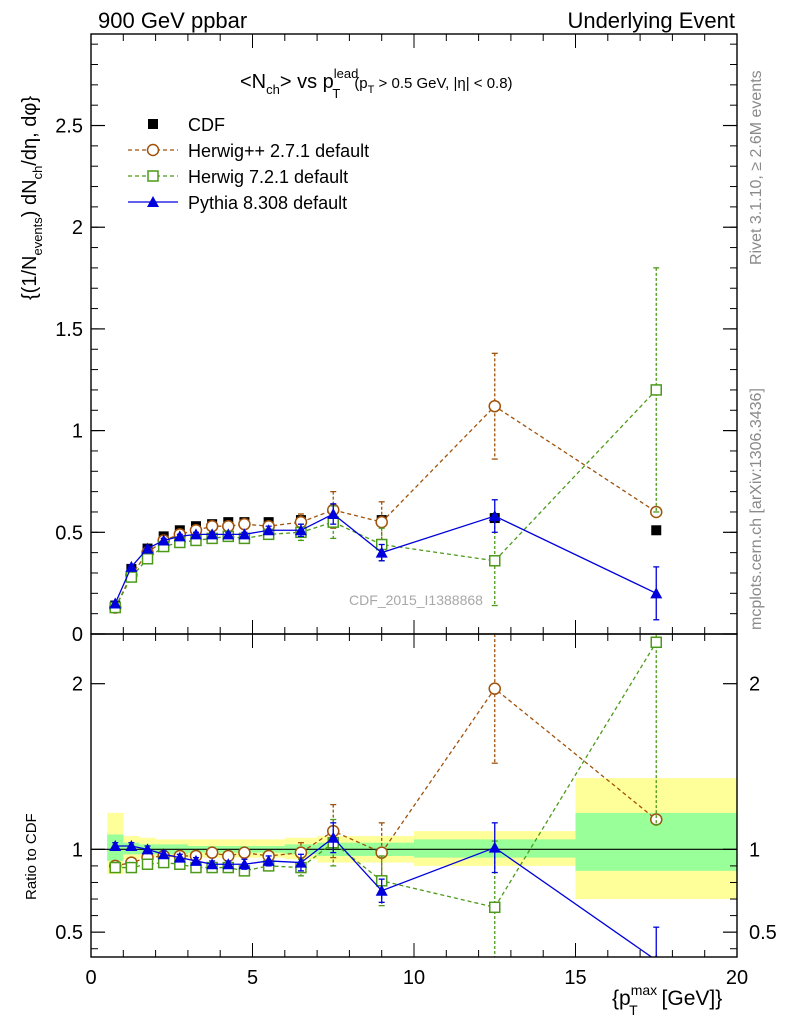  I want to click on main-y-label: {(1/Nevents) dNch/dη, dφ}, so click(32, 198).